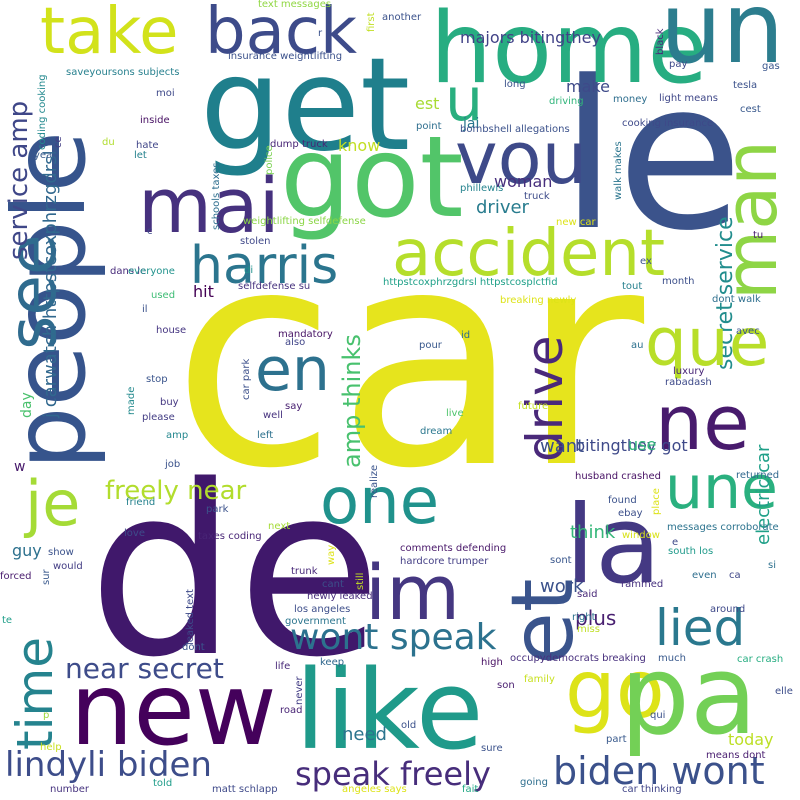 This screenshot has width=800, height=800. I want to click on cloud-word: bitingthey got, so click(631, 445).